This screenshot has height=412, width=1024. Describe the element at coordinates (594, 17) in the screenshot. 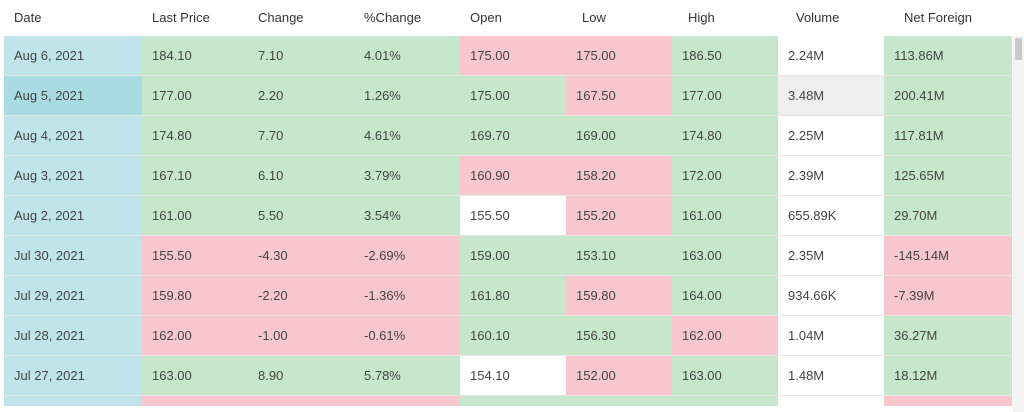

I see `column-header-low: Low` at that location.